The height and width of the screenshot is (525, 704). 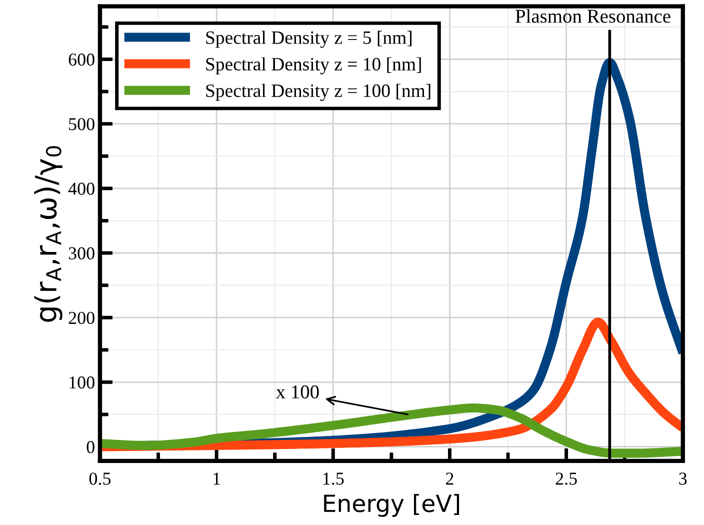 I want to click on y-tick-label: 300, so click(x=81, y=253).